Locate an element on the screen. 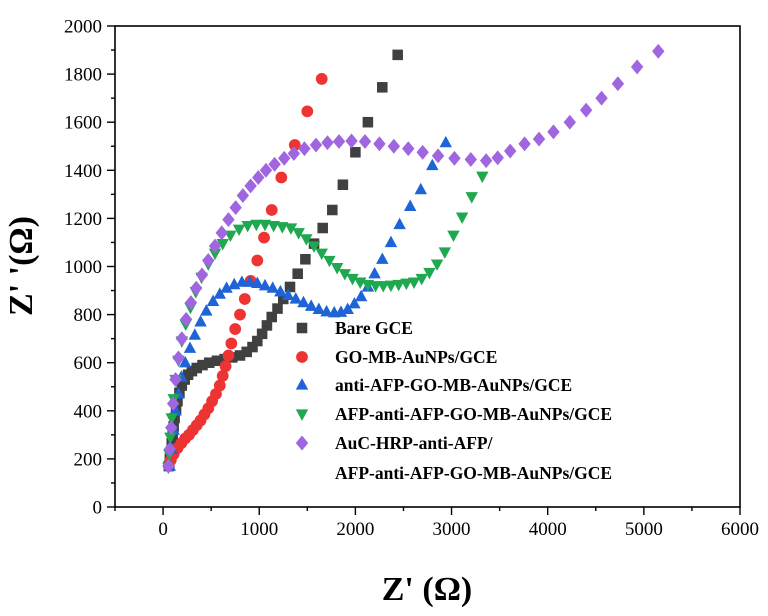 The width and height of the screenshot is (768, 616). x-tick-label: 6000 is located at coordinates (740, 529).